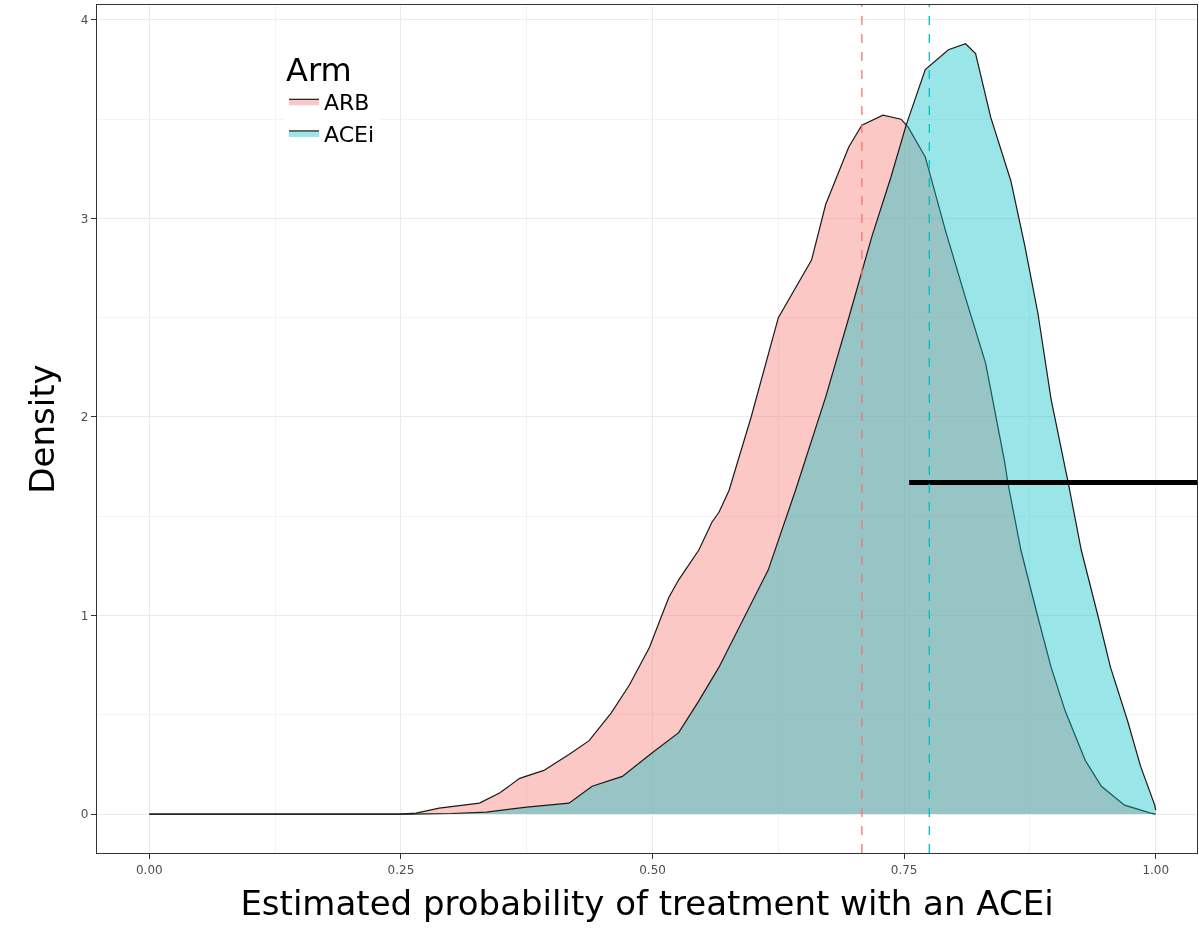 The height and width of the screenshot is (950, 1199). Describe the element at coordinates (84, 615) in the screenshot. I see `y-tick-label: 1` at that location.